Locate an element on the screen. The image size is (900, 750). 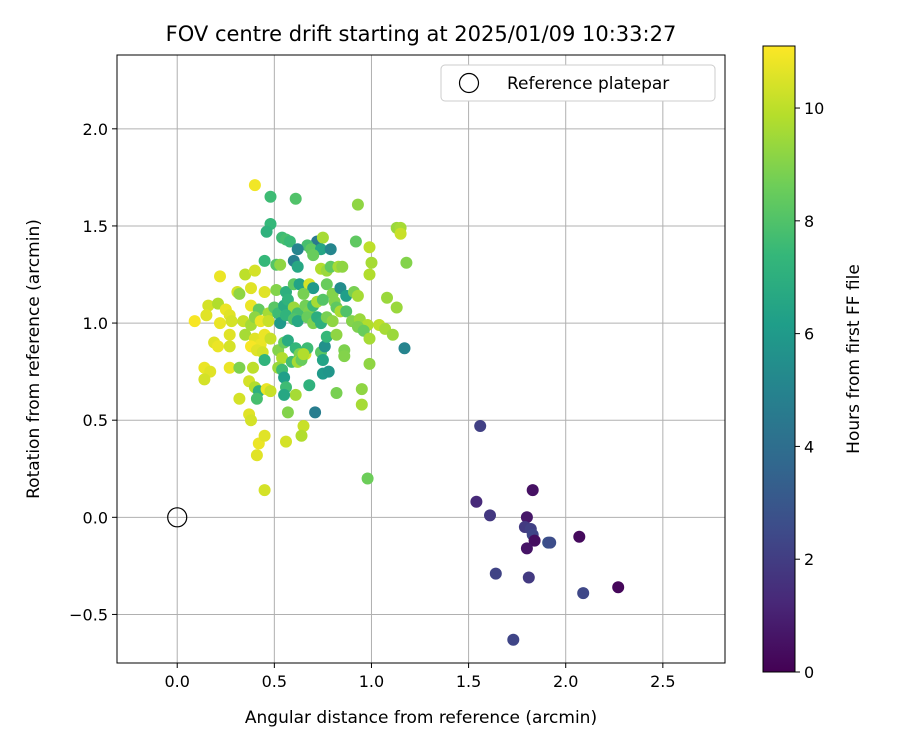
colorbar-tick-label: 6 is located at coordinates (809, 334).